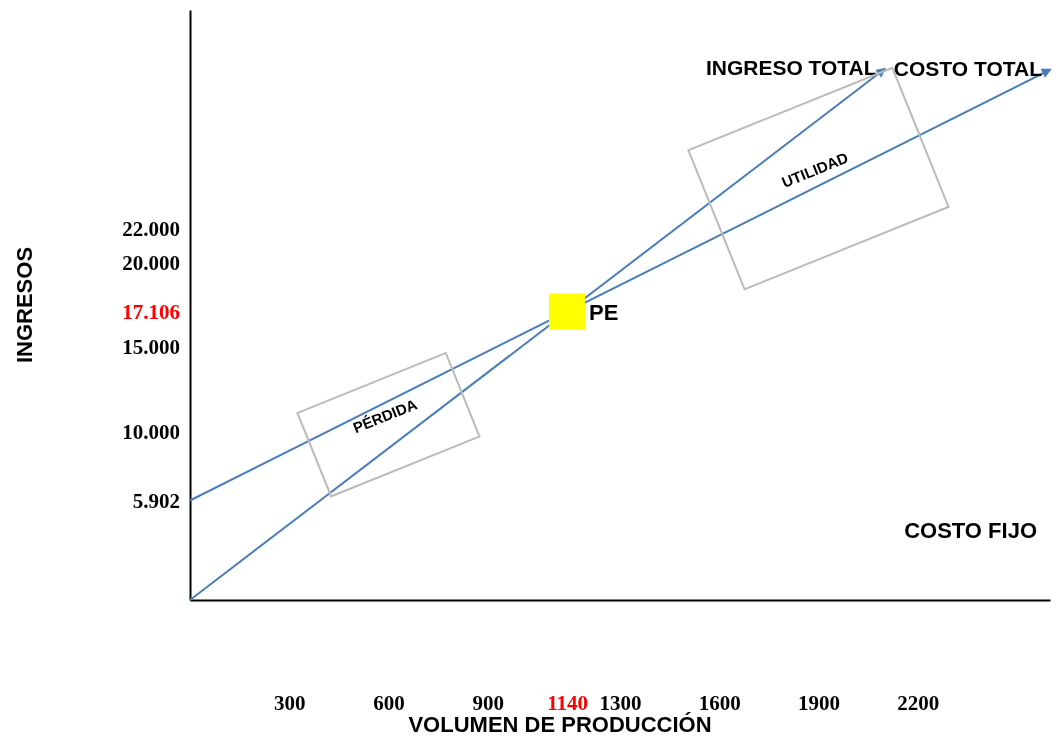  I want to click on series-label: INGRESO TOTAL, so click(791, 67).